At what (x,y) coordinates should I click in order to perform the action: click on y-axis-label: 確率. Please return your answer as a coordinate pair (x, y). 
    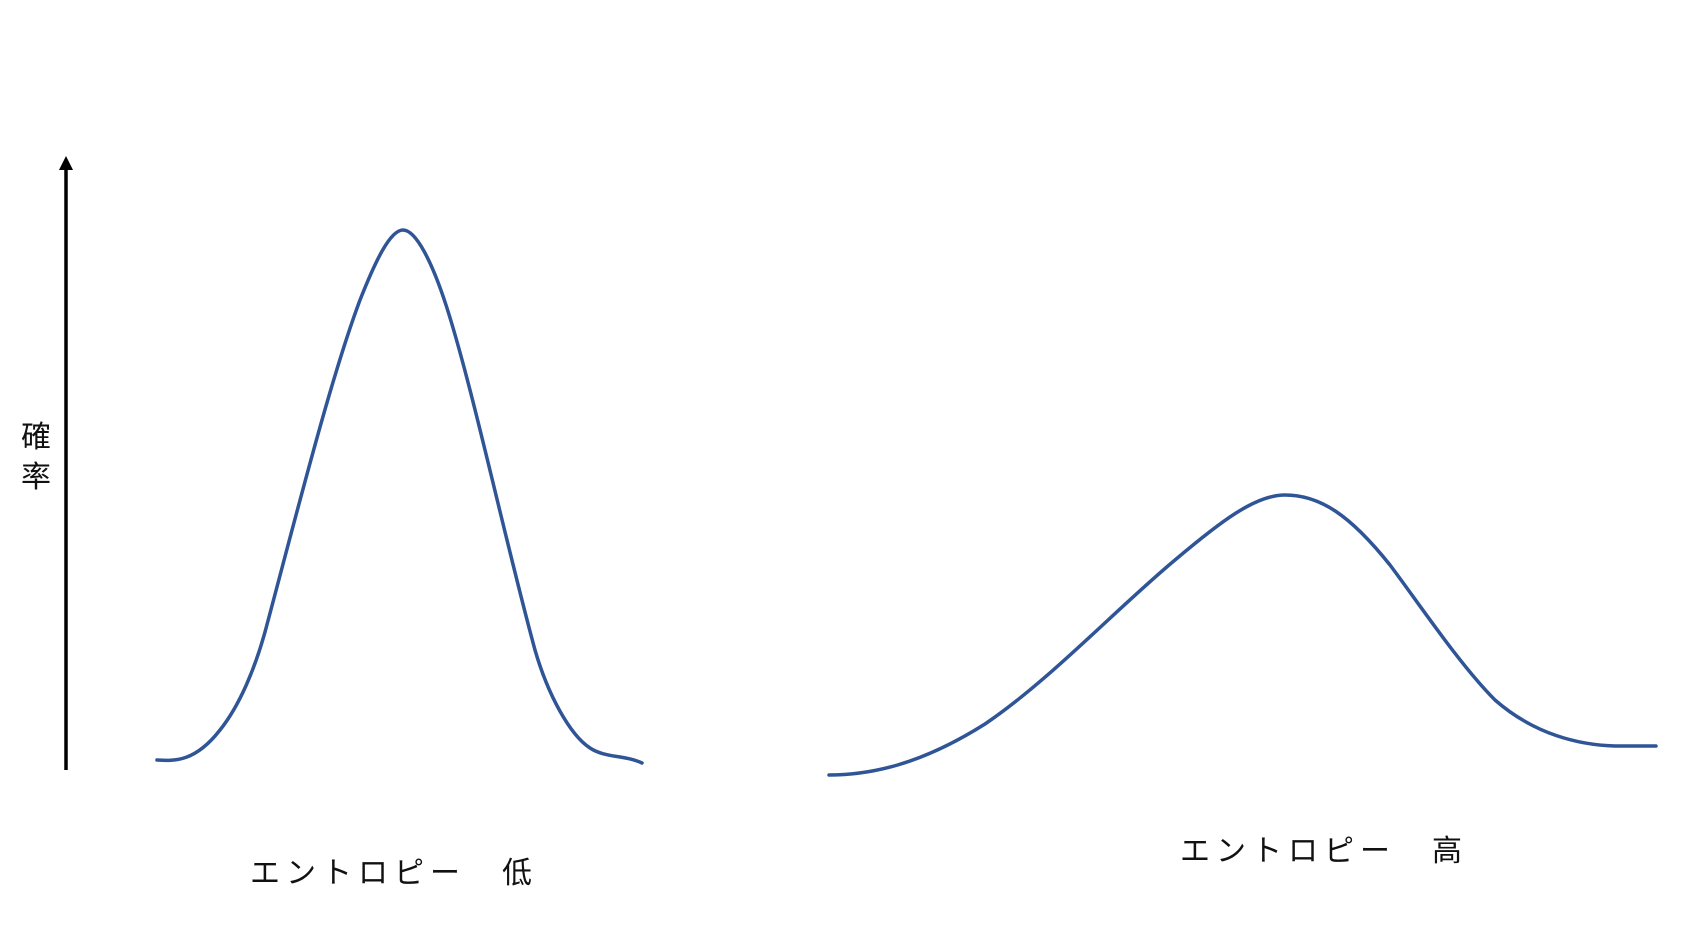
    Looking at the image, I should click on (36, 457).